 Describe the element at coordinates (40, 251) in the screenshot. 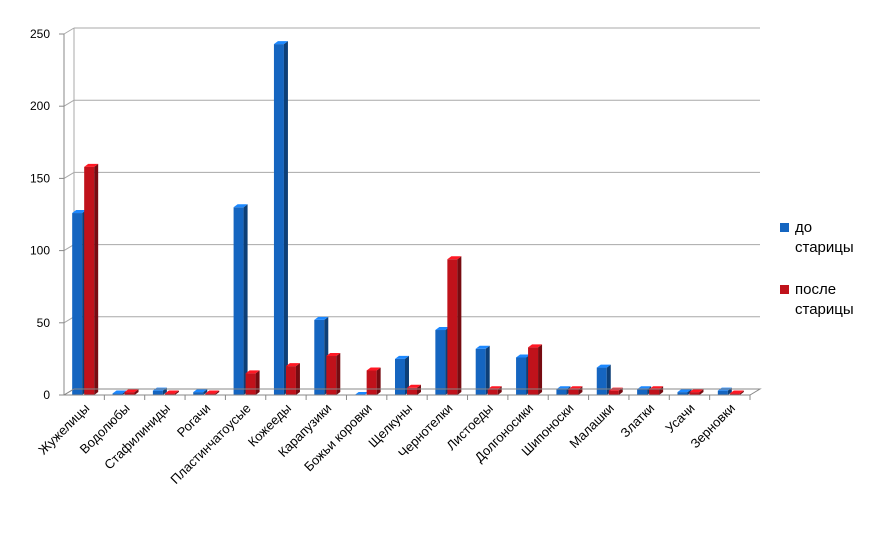

I see `y-tick-label: 100` at that location.